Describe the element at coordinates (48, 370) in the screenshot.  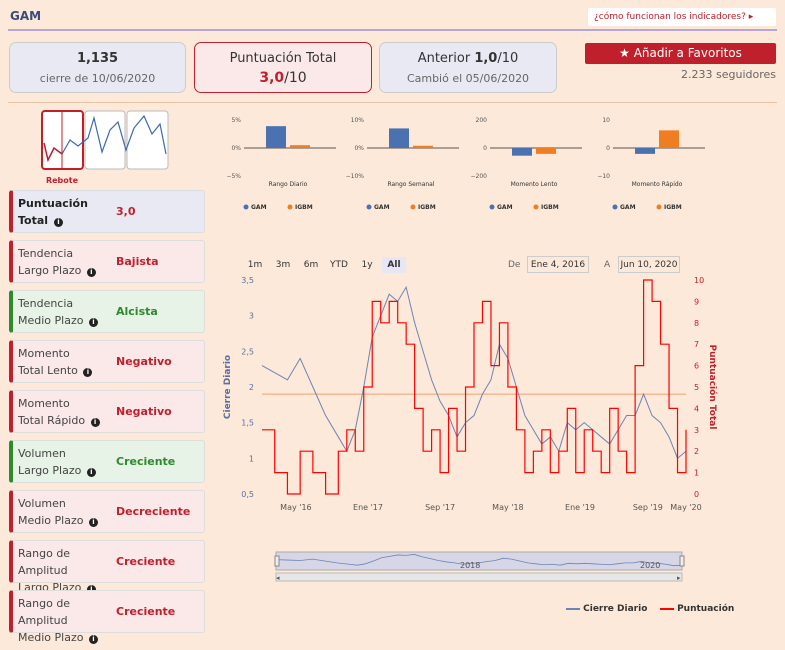
I see `indicator-name-line2: Total Lento` at that location.